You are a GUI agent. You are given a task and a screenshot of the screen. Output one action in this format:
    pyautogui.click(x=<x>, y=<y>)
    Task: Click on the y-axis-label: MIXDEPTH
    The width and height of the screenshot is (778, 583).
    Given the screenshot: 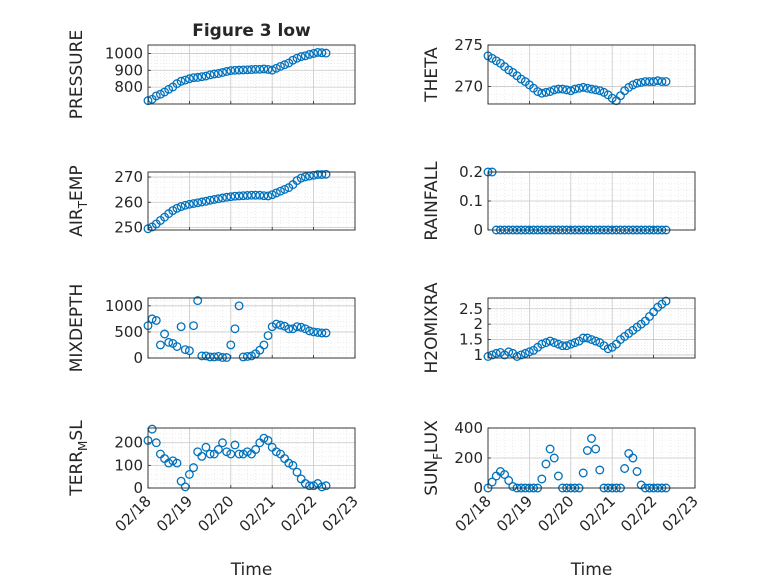 What is the action you would take?
    pyautogui.click(x=77, y=328)
    